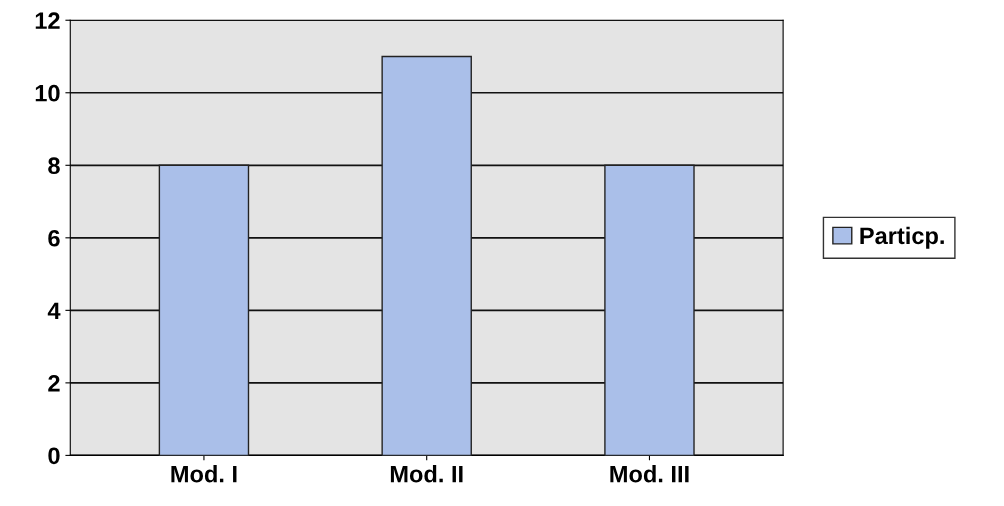 The image size is (1004, 506). What do you see at coordinates (426, 474) in the screenshot?
I see `x-tick-label: Mod. II` at bounding box center [426, 474].